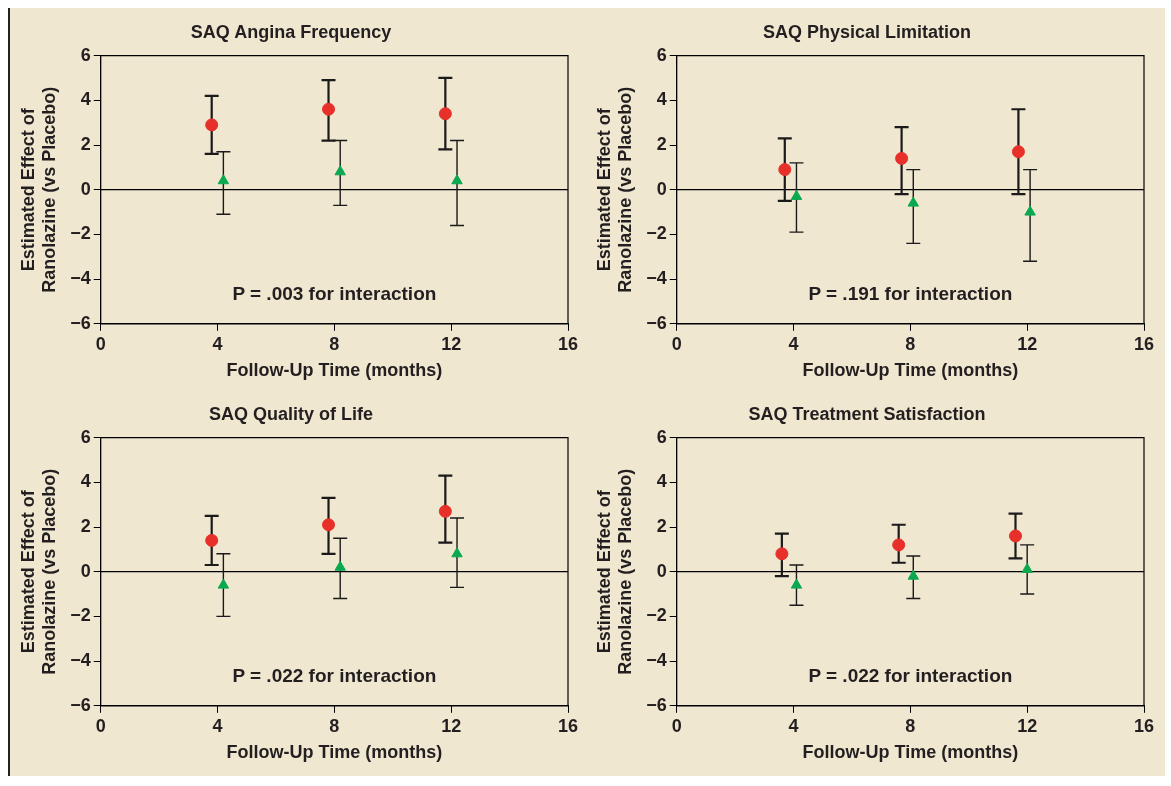 The image size is (1171, 786). I want to click on chart-title: SAQ Physical Limitation, so click(867, 31).